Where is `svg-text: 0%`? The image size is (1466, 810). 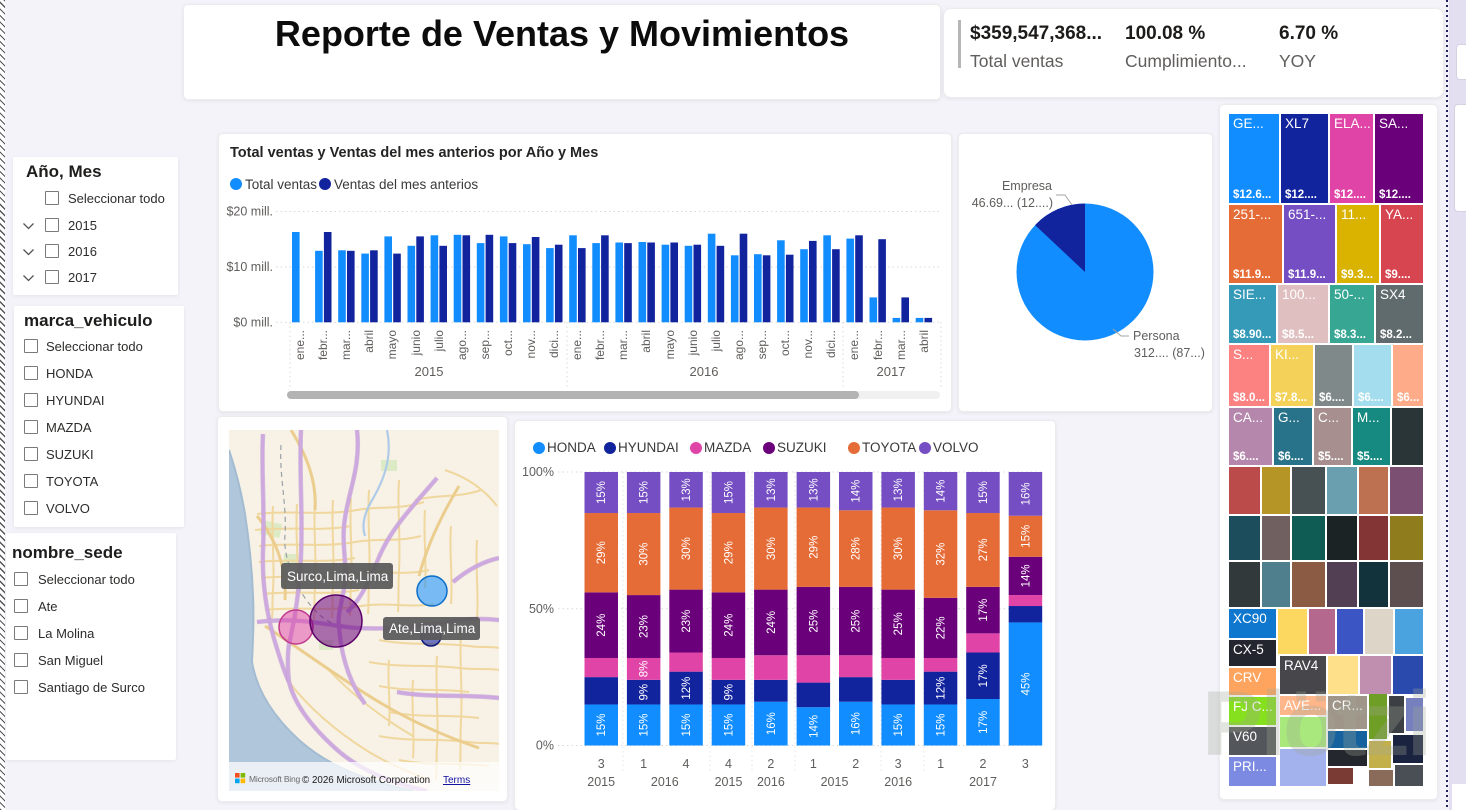 svg-text: 0% is located at coordinates (545, 746).